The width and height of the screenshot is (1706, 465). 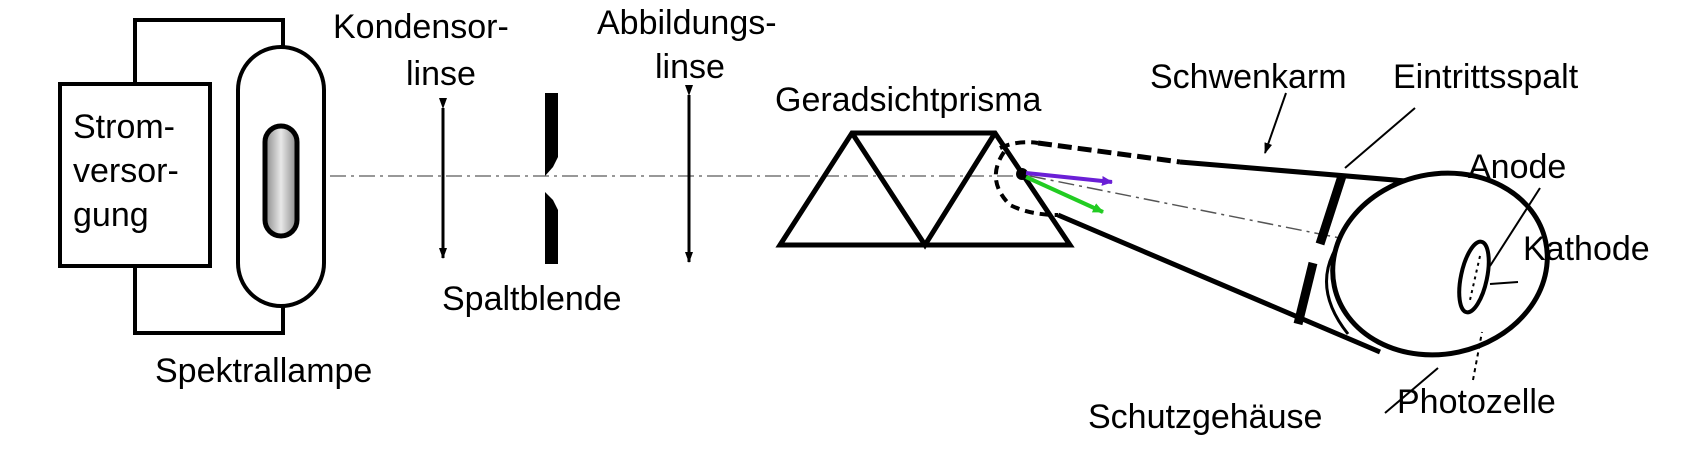 I want to click on cathode, so click(x=1474, y=277).